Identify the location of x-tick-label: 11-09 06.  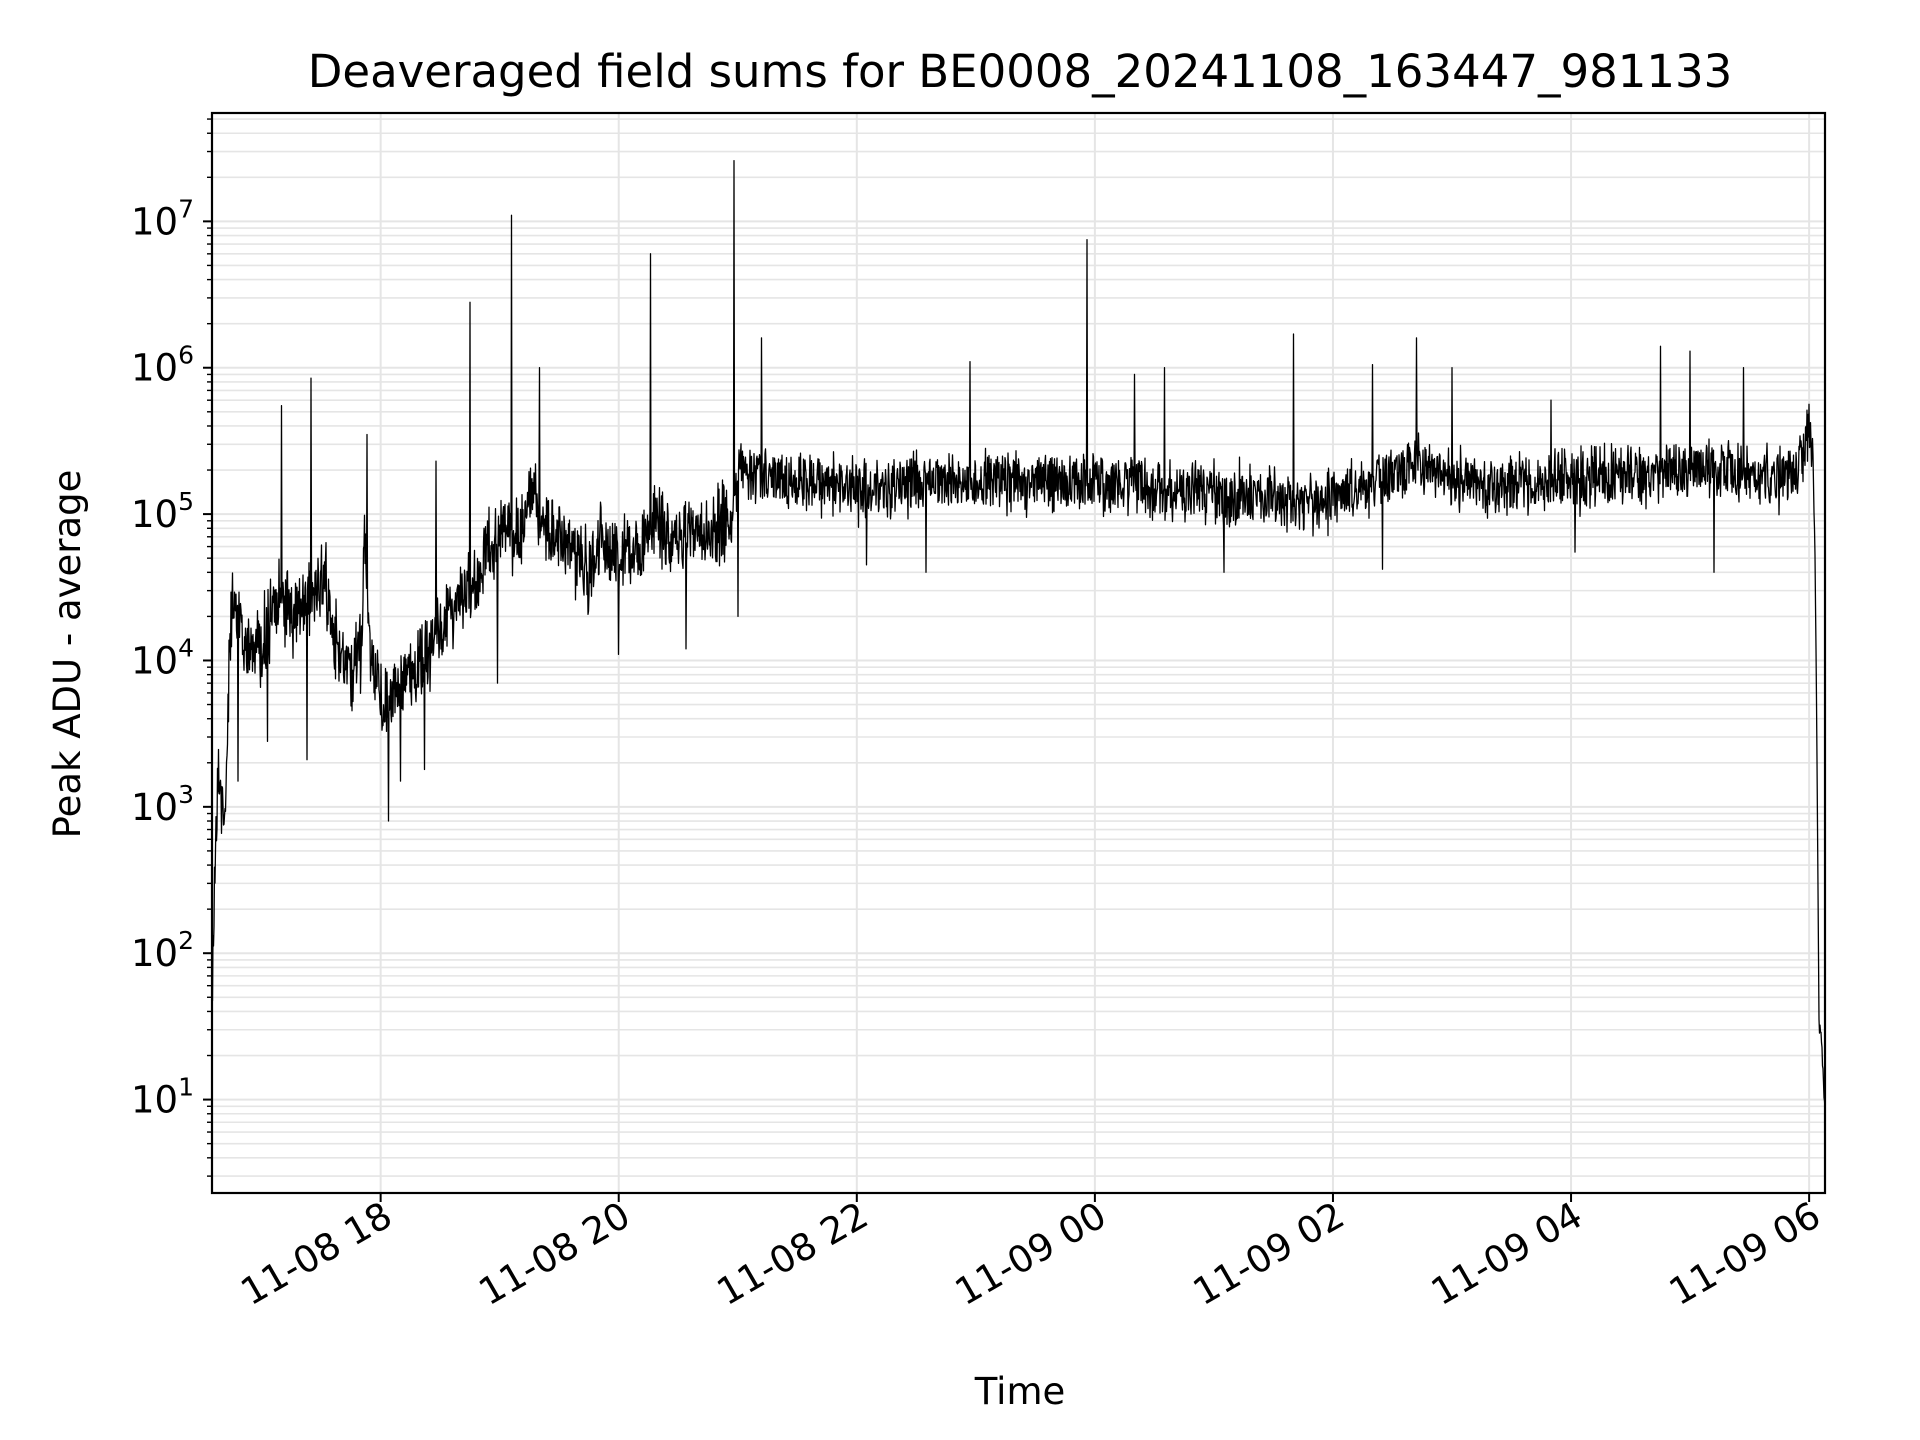
(1745, 1254).